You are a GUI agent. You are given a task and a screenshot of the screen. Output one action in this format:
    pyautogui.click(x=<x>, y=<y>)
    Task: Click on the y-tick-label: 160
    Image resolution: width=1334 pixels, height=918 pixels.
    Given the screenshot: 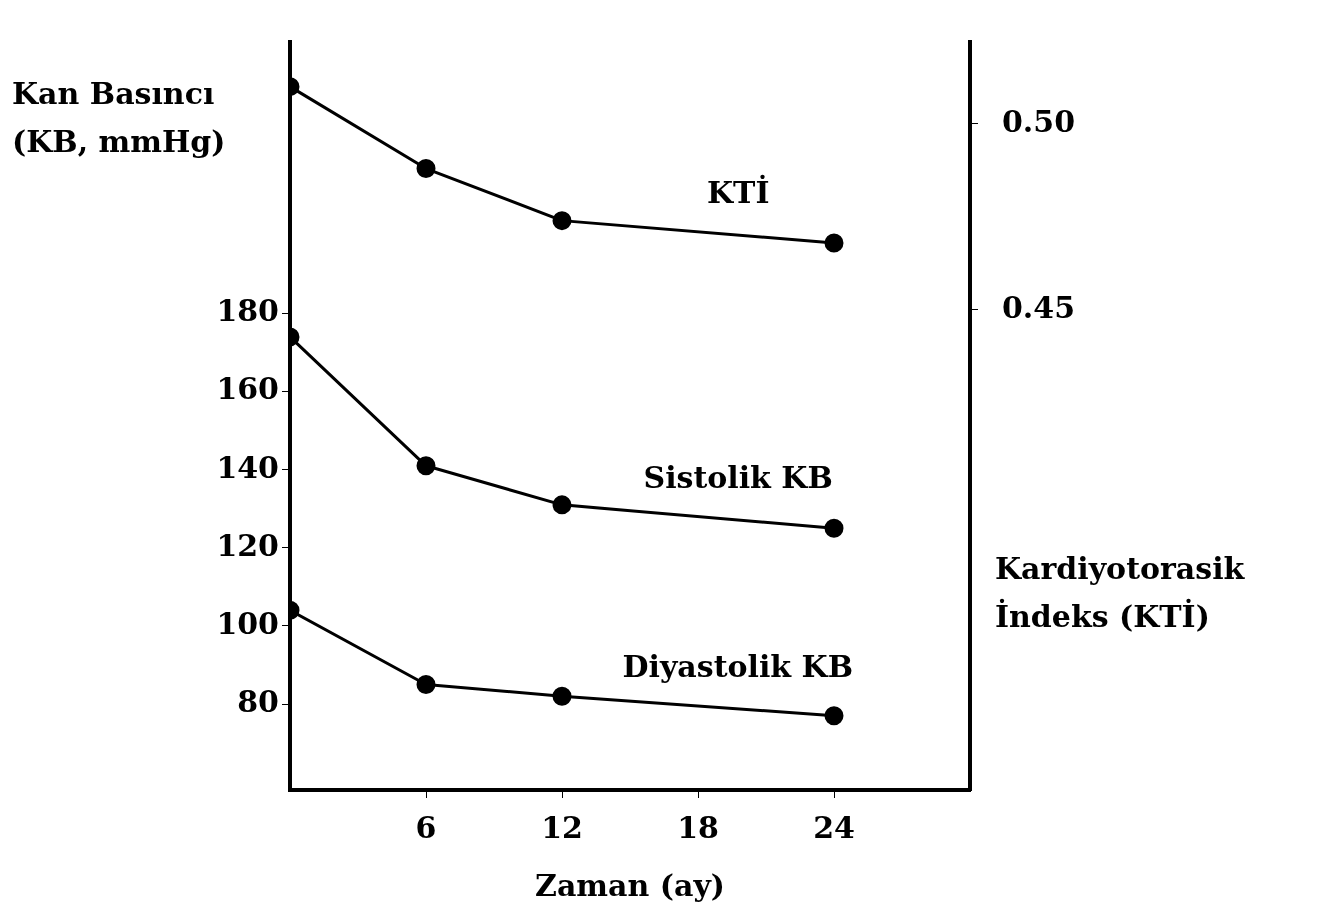 What is the action you would take?
    pyautogui.click(x=247, y=389)
    